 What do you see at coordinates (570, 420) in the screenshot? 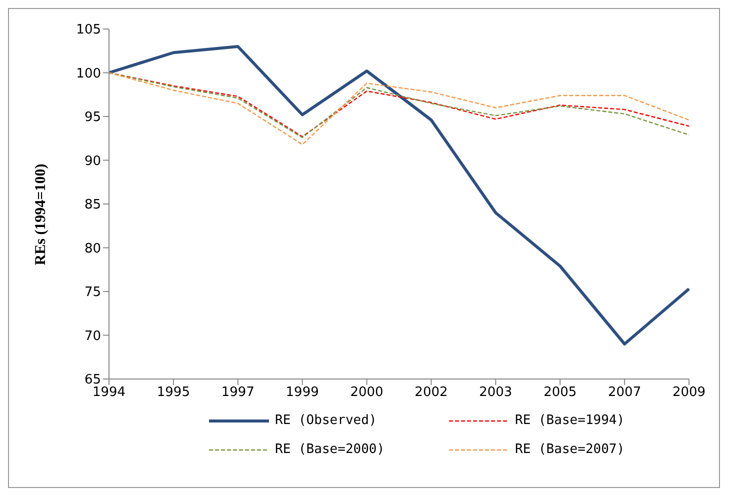
I see `legend-label: RE (Base=1994)` at bounding box center [570, 420].